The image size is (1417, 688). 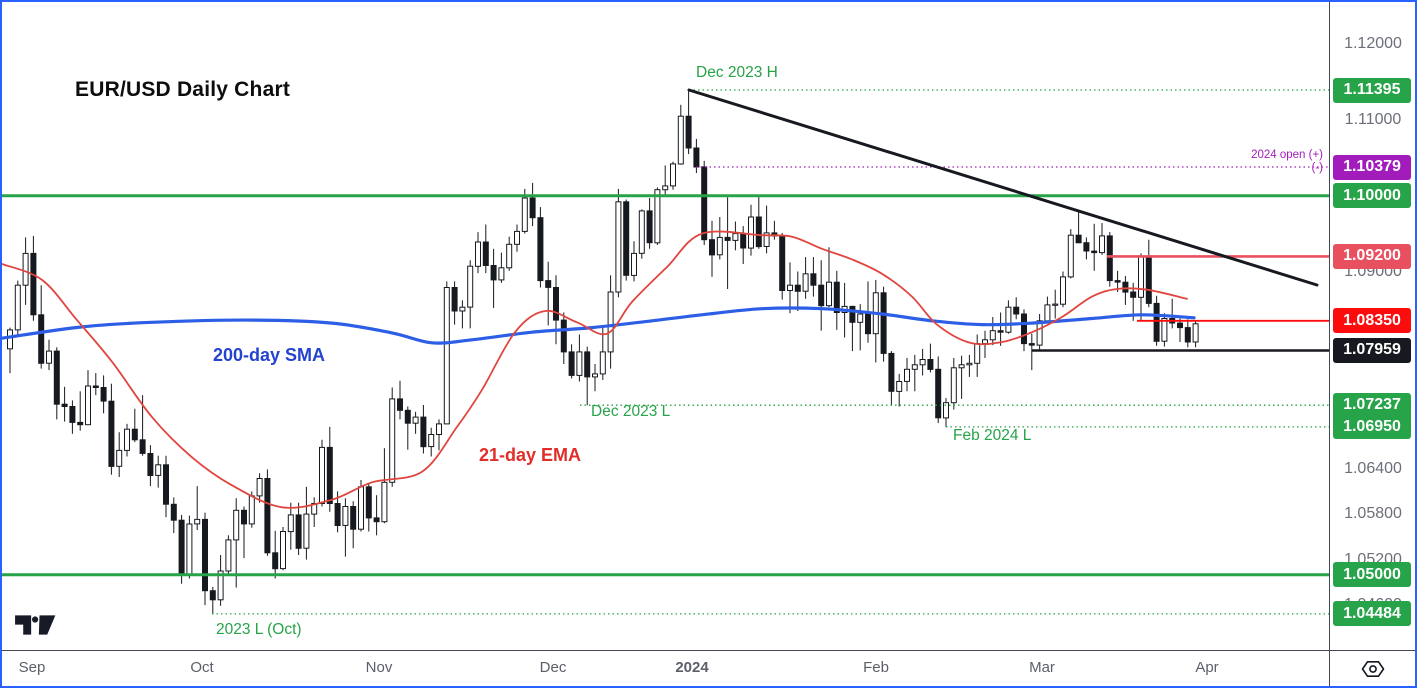 What do you see at coordinates (35, 619) in the screenshot?
I see `logo-dot` at bounding box center [35, 619].